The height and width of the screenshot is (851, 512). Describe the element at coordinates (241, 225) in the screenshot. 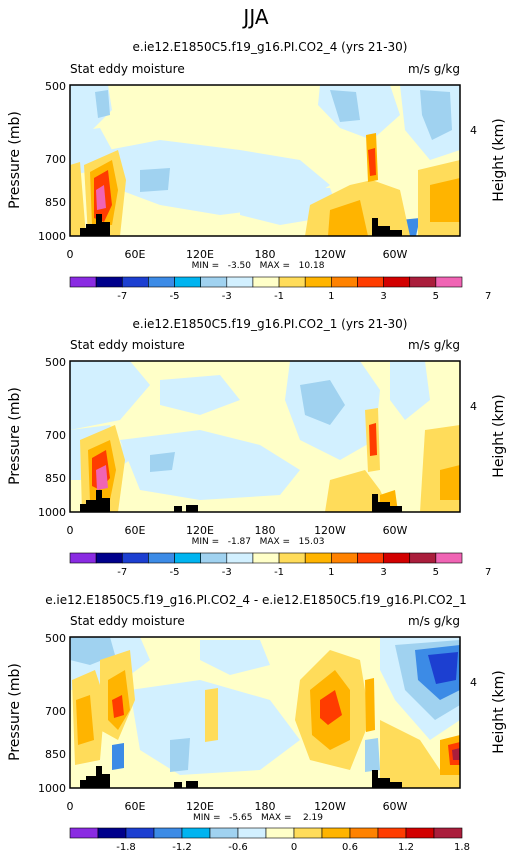

I see `panel-1-topography` at that location.